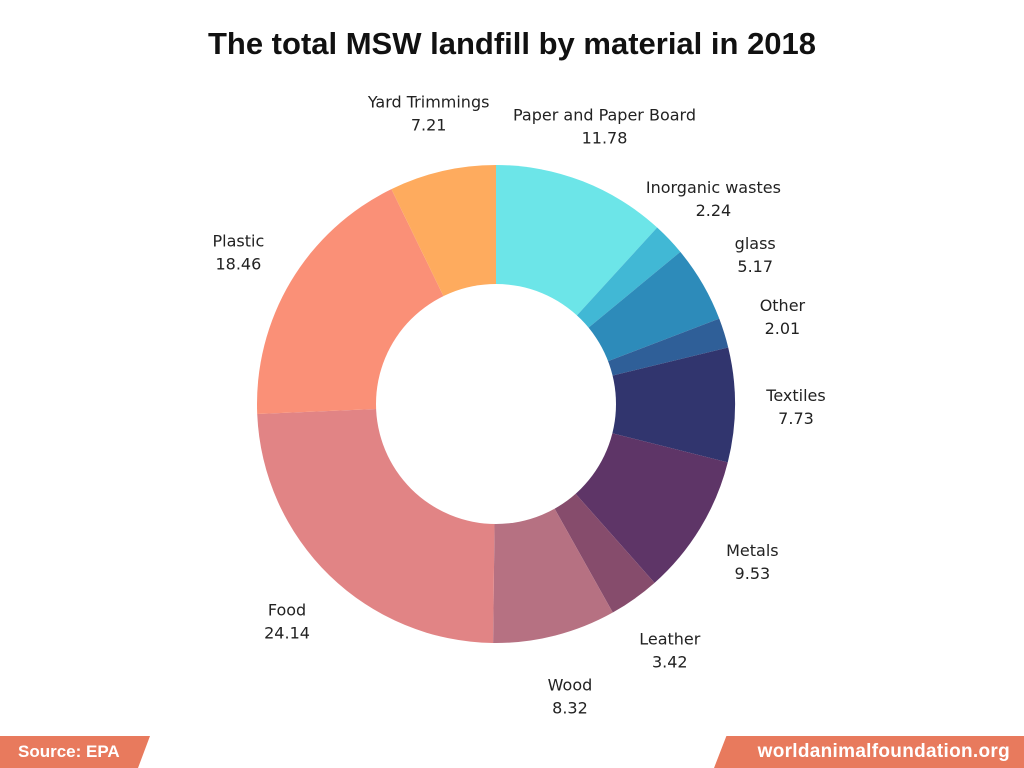 The height and width of the screenshot is (768, 1024). What do you see at coordinates (796, 418) in the screenshot?
I see `slice-value-textiles: 7.73` at bounding box center [796, 418].